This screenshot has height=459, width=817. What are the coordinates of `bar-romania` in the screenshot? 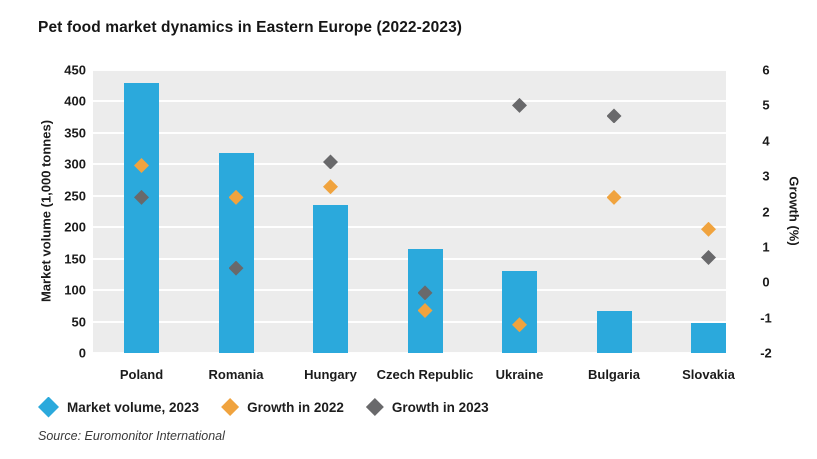 It's located at (236, 253).